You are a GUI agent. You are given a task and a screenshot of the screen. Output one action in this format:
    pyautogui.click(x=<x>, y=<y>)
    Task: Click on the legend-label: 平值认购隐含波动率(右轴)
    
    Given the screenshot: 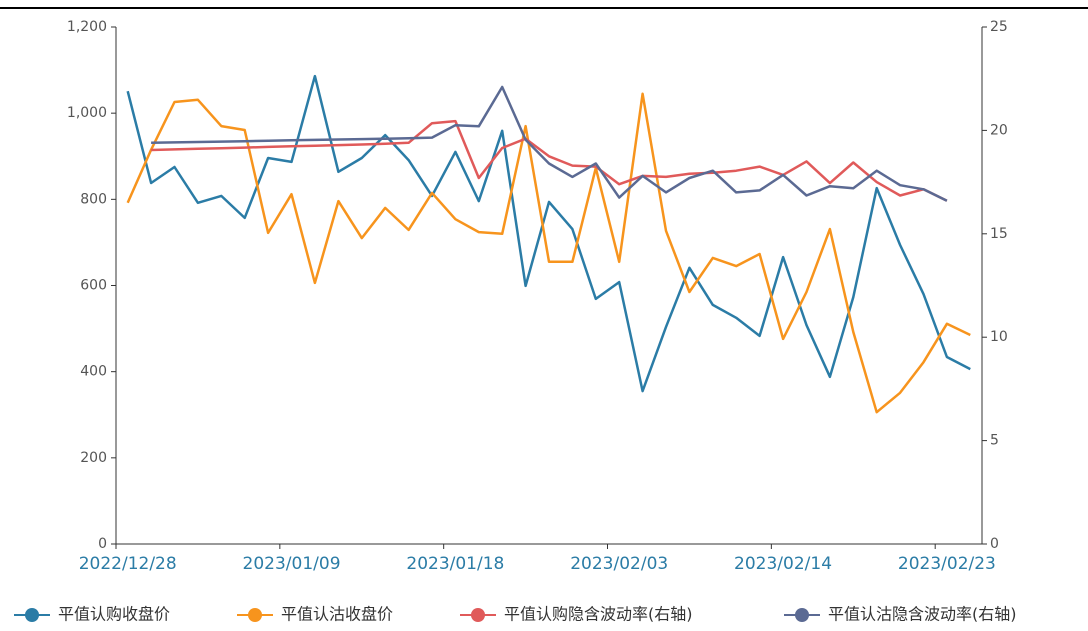 What is the action you would take?
    pyautogui.click(x=598, y=614)
    